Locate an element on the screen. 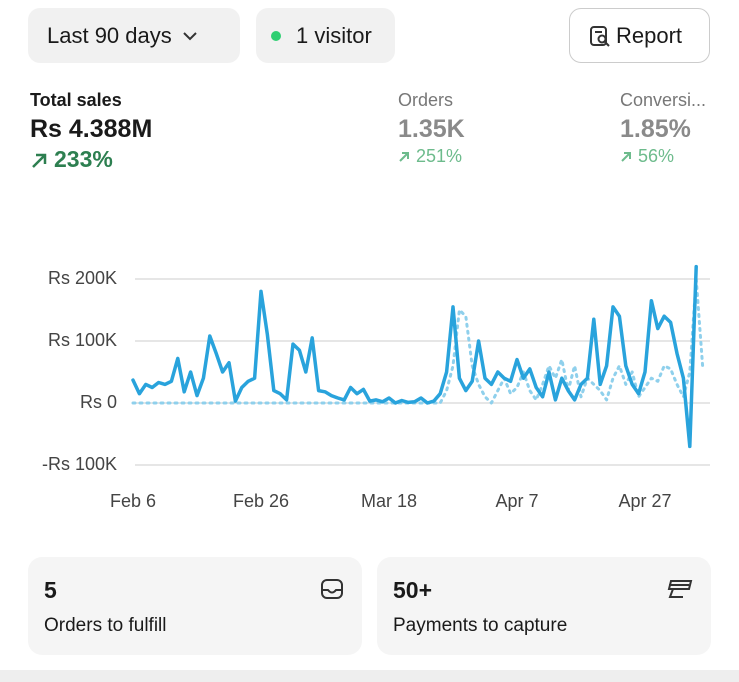 This screenshot has height=682, width=739. metric-value: 1.85% is located at coordinates (655, 129).